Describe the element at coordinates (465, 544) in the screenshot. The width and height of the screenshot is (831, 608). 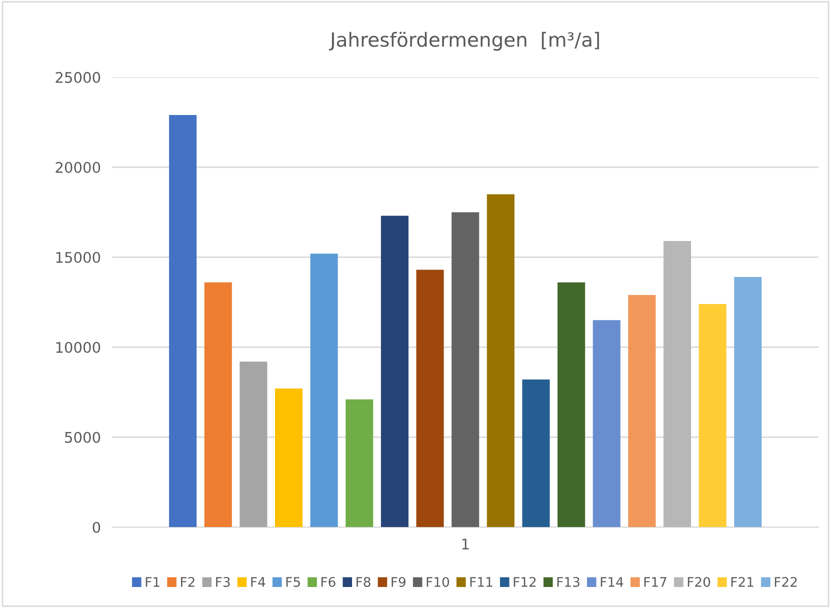
I see `x-tick-label: 1` at that location.